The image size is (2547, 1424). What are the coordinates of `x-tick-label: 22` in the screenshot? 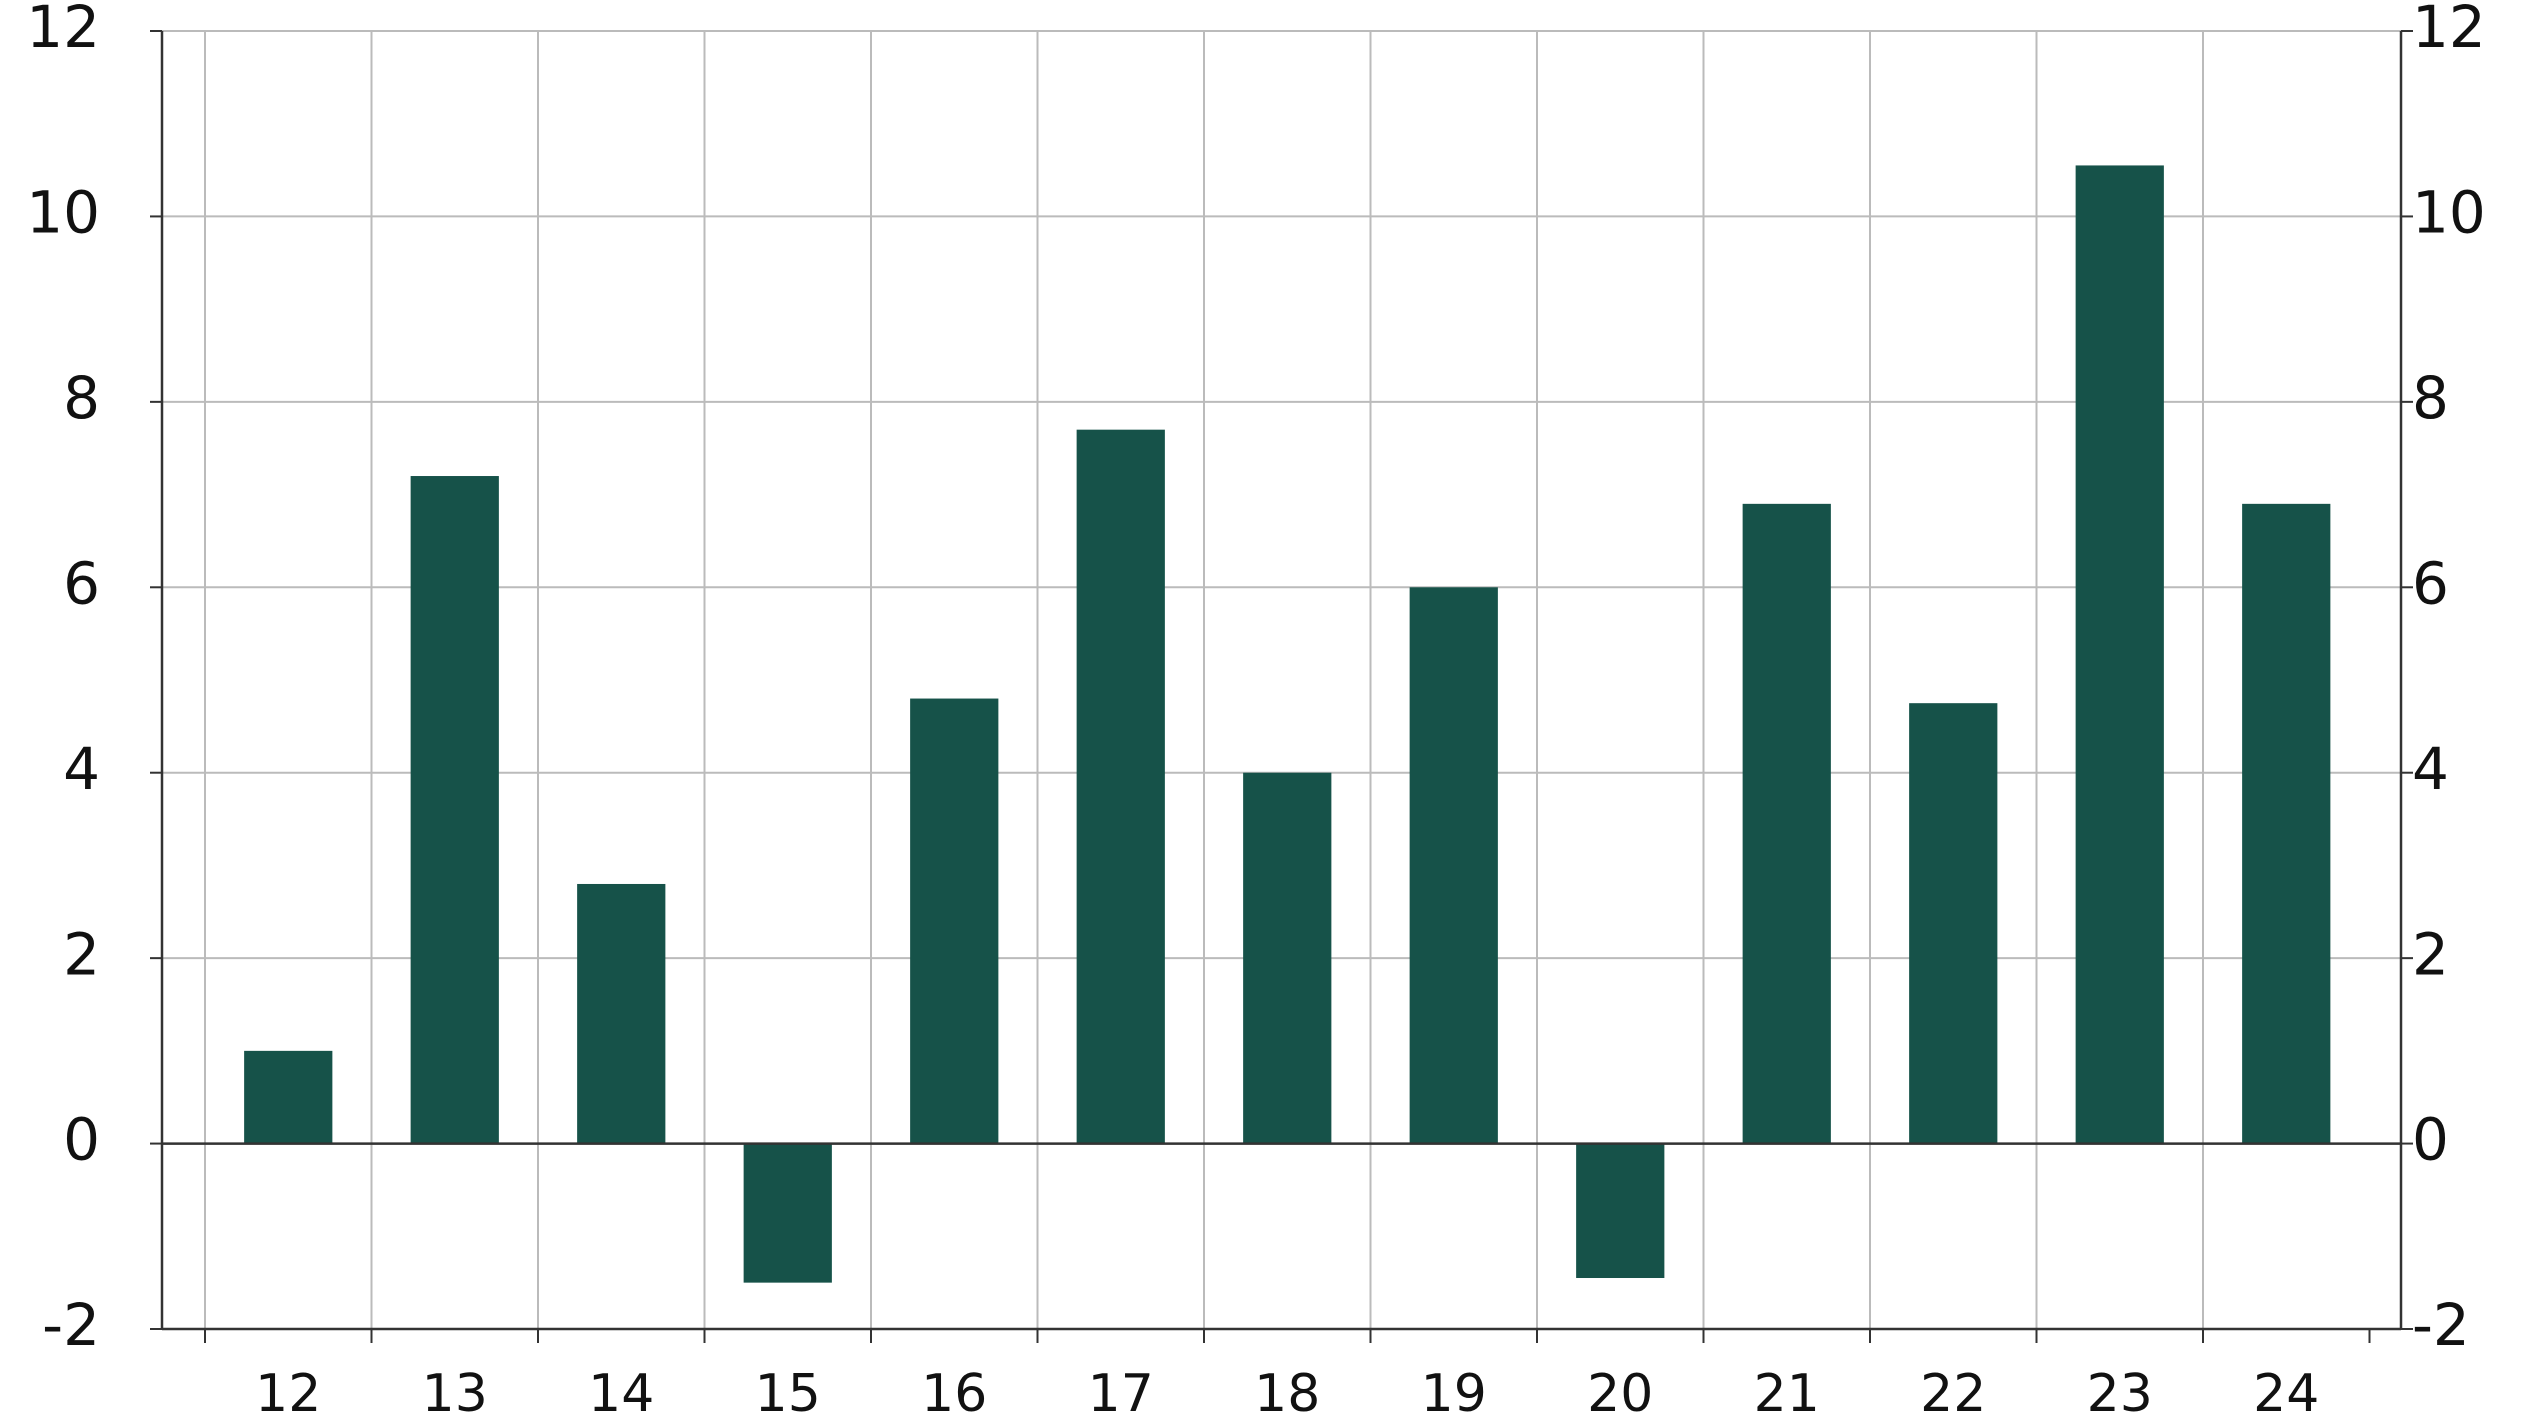 It's located at (1953, 1394).